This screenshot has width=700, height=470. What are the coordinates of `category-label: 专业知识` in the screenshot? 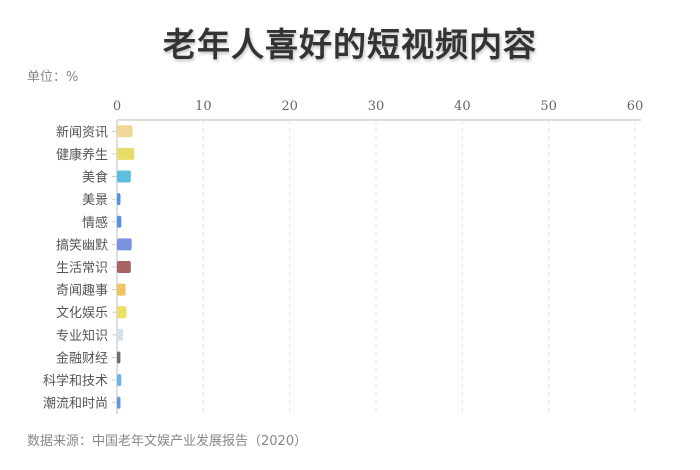 It's located at (82, 336).